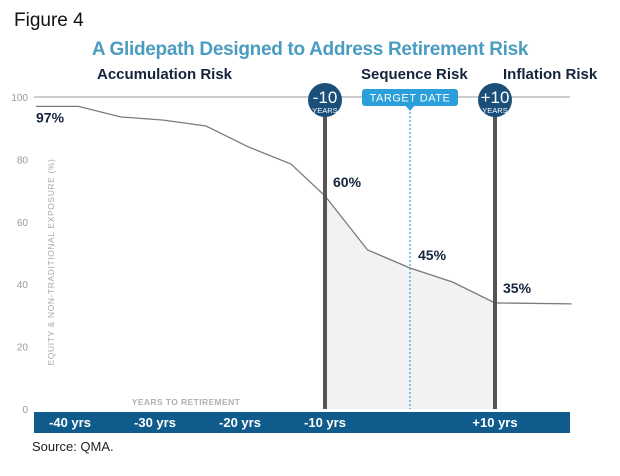 The height and width of the screenshot is (476, 620). I want to click on value-annotation: 60%, so click(347, 182).